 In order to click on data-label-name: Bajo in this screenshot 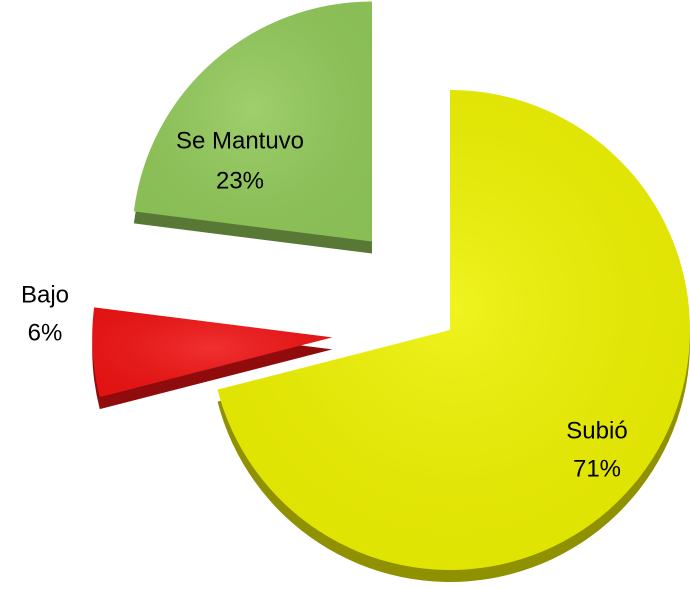, I will do `click(45, 294)`.